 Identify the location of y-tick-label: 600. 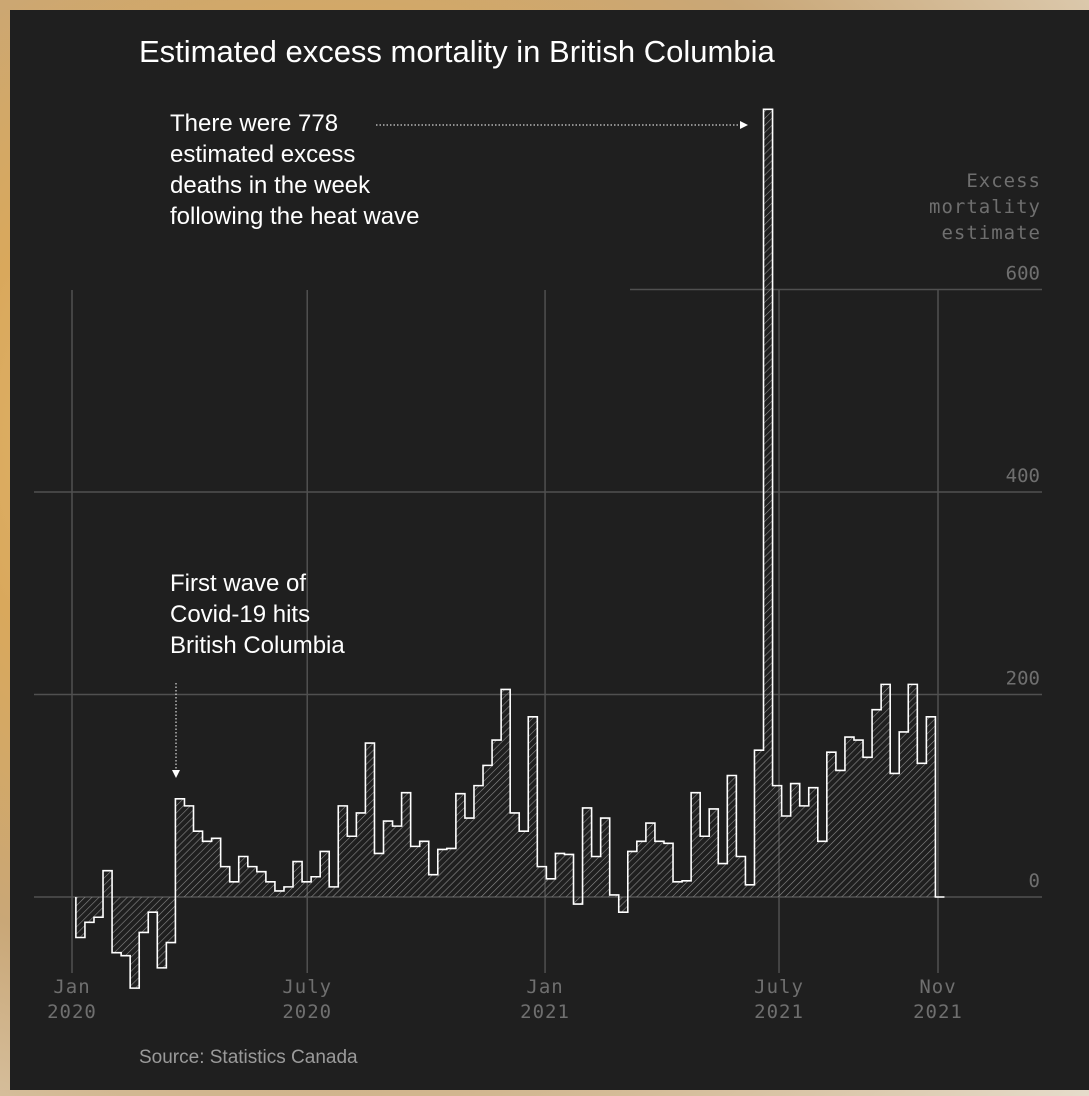
(1023, 274).